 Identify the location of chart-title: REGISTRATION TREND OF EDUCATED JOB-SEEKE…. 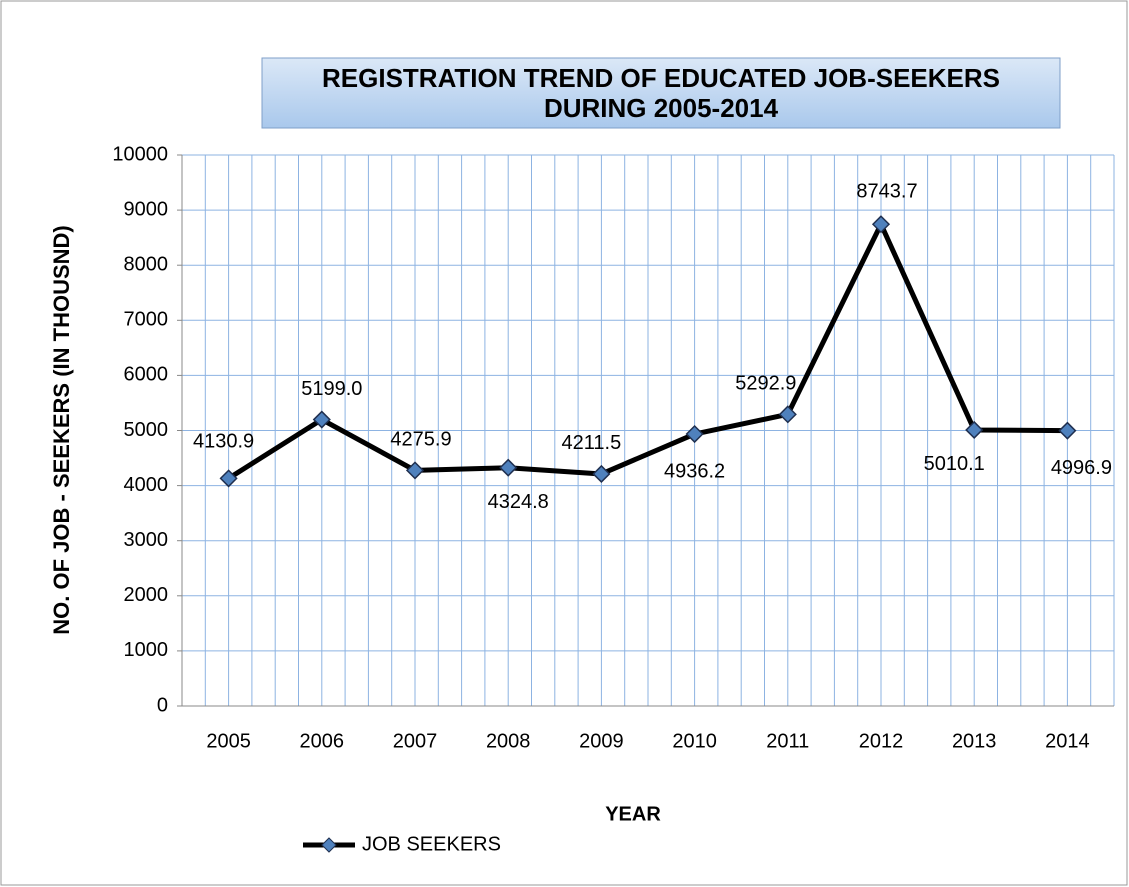
(661, 78).